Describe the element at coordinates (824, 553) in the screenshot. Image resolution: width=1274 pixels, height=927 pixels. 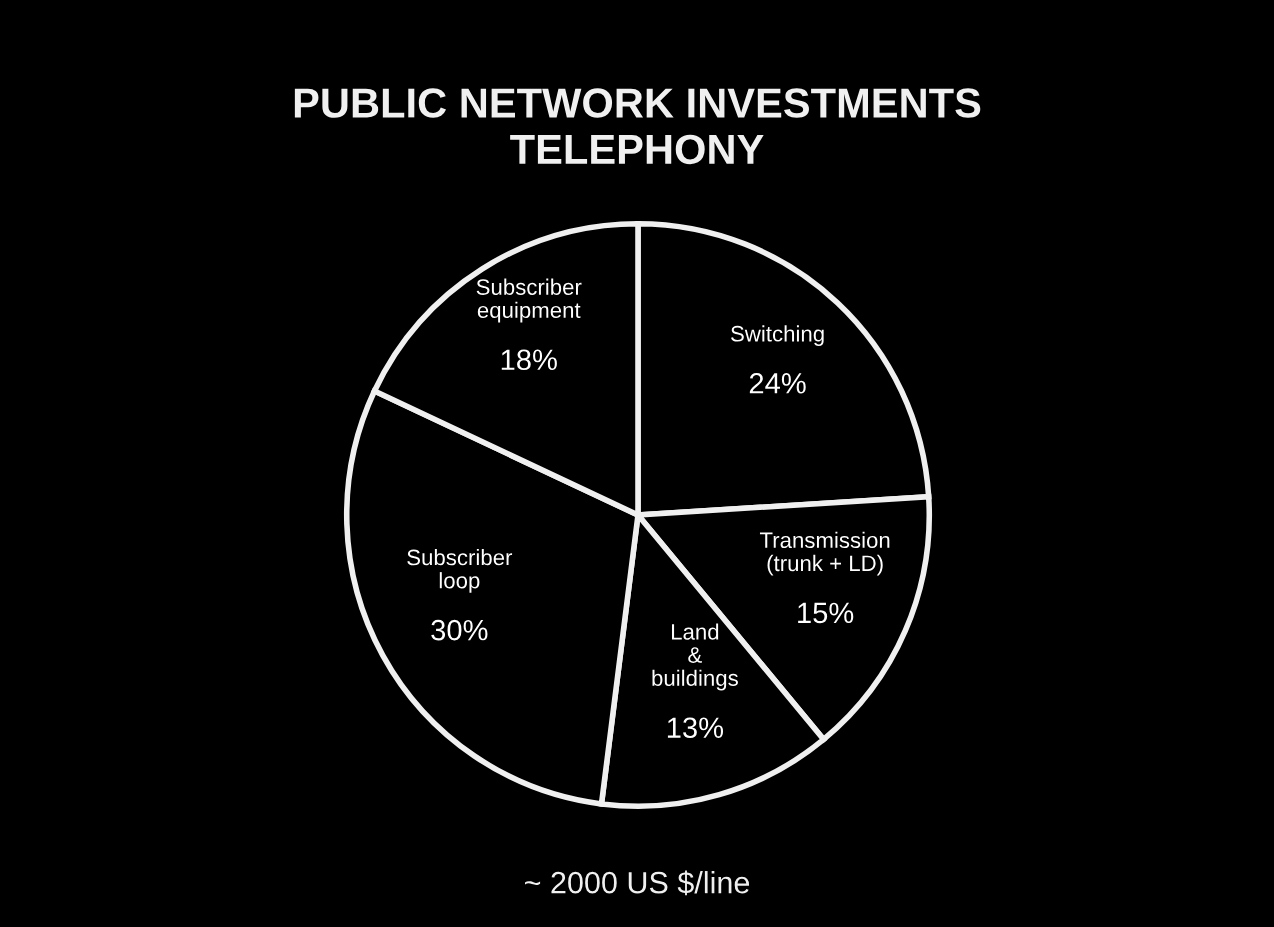
I see `slice-label: Transmission (trunk + LD)` at that location.